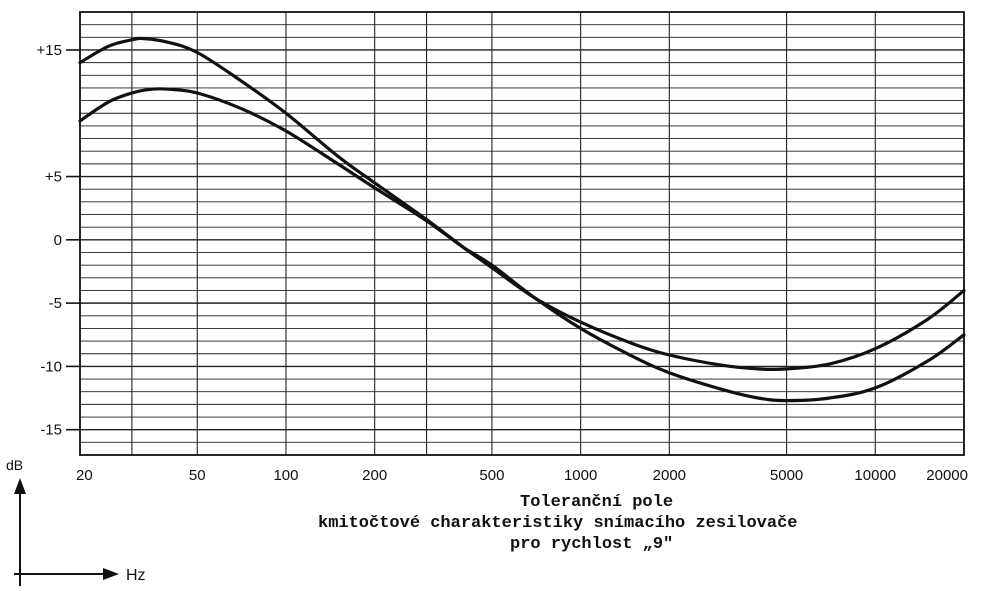 This screenshot has height=591, width=989. I want to click on y-tick-labels: +15 +5 0 -5 -10 -15, so click(58, 240).